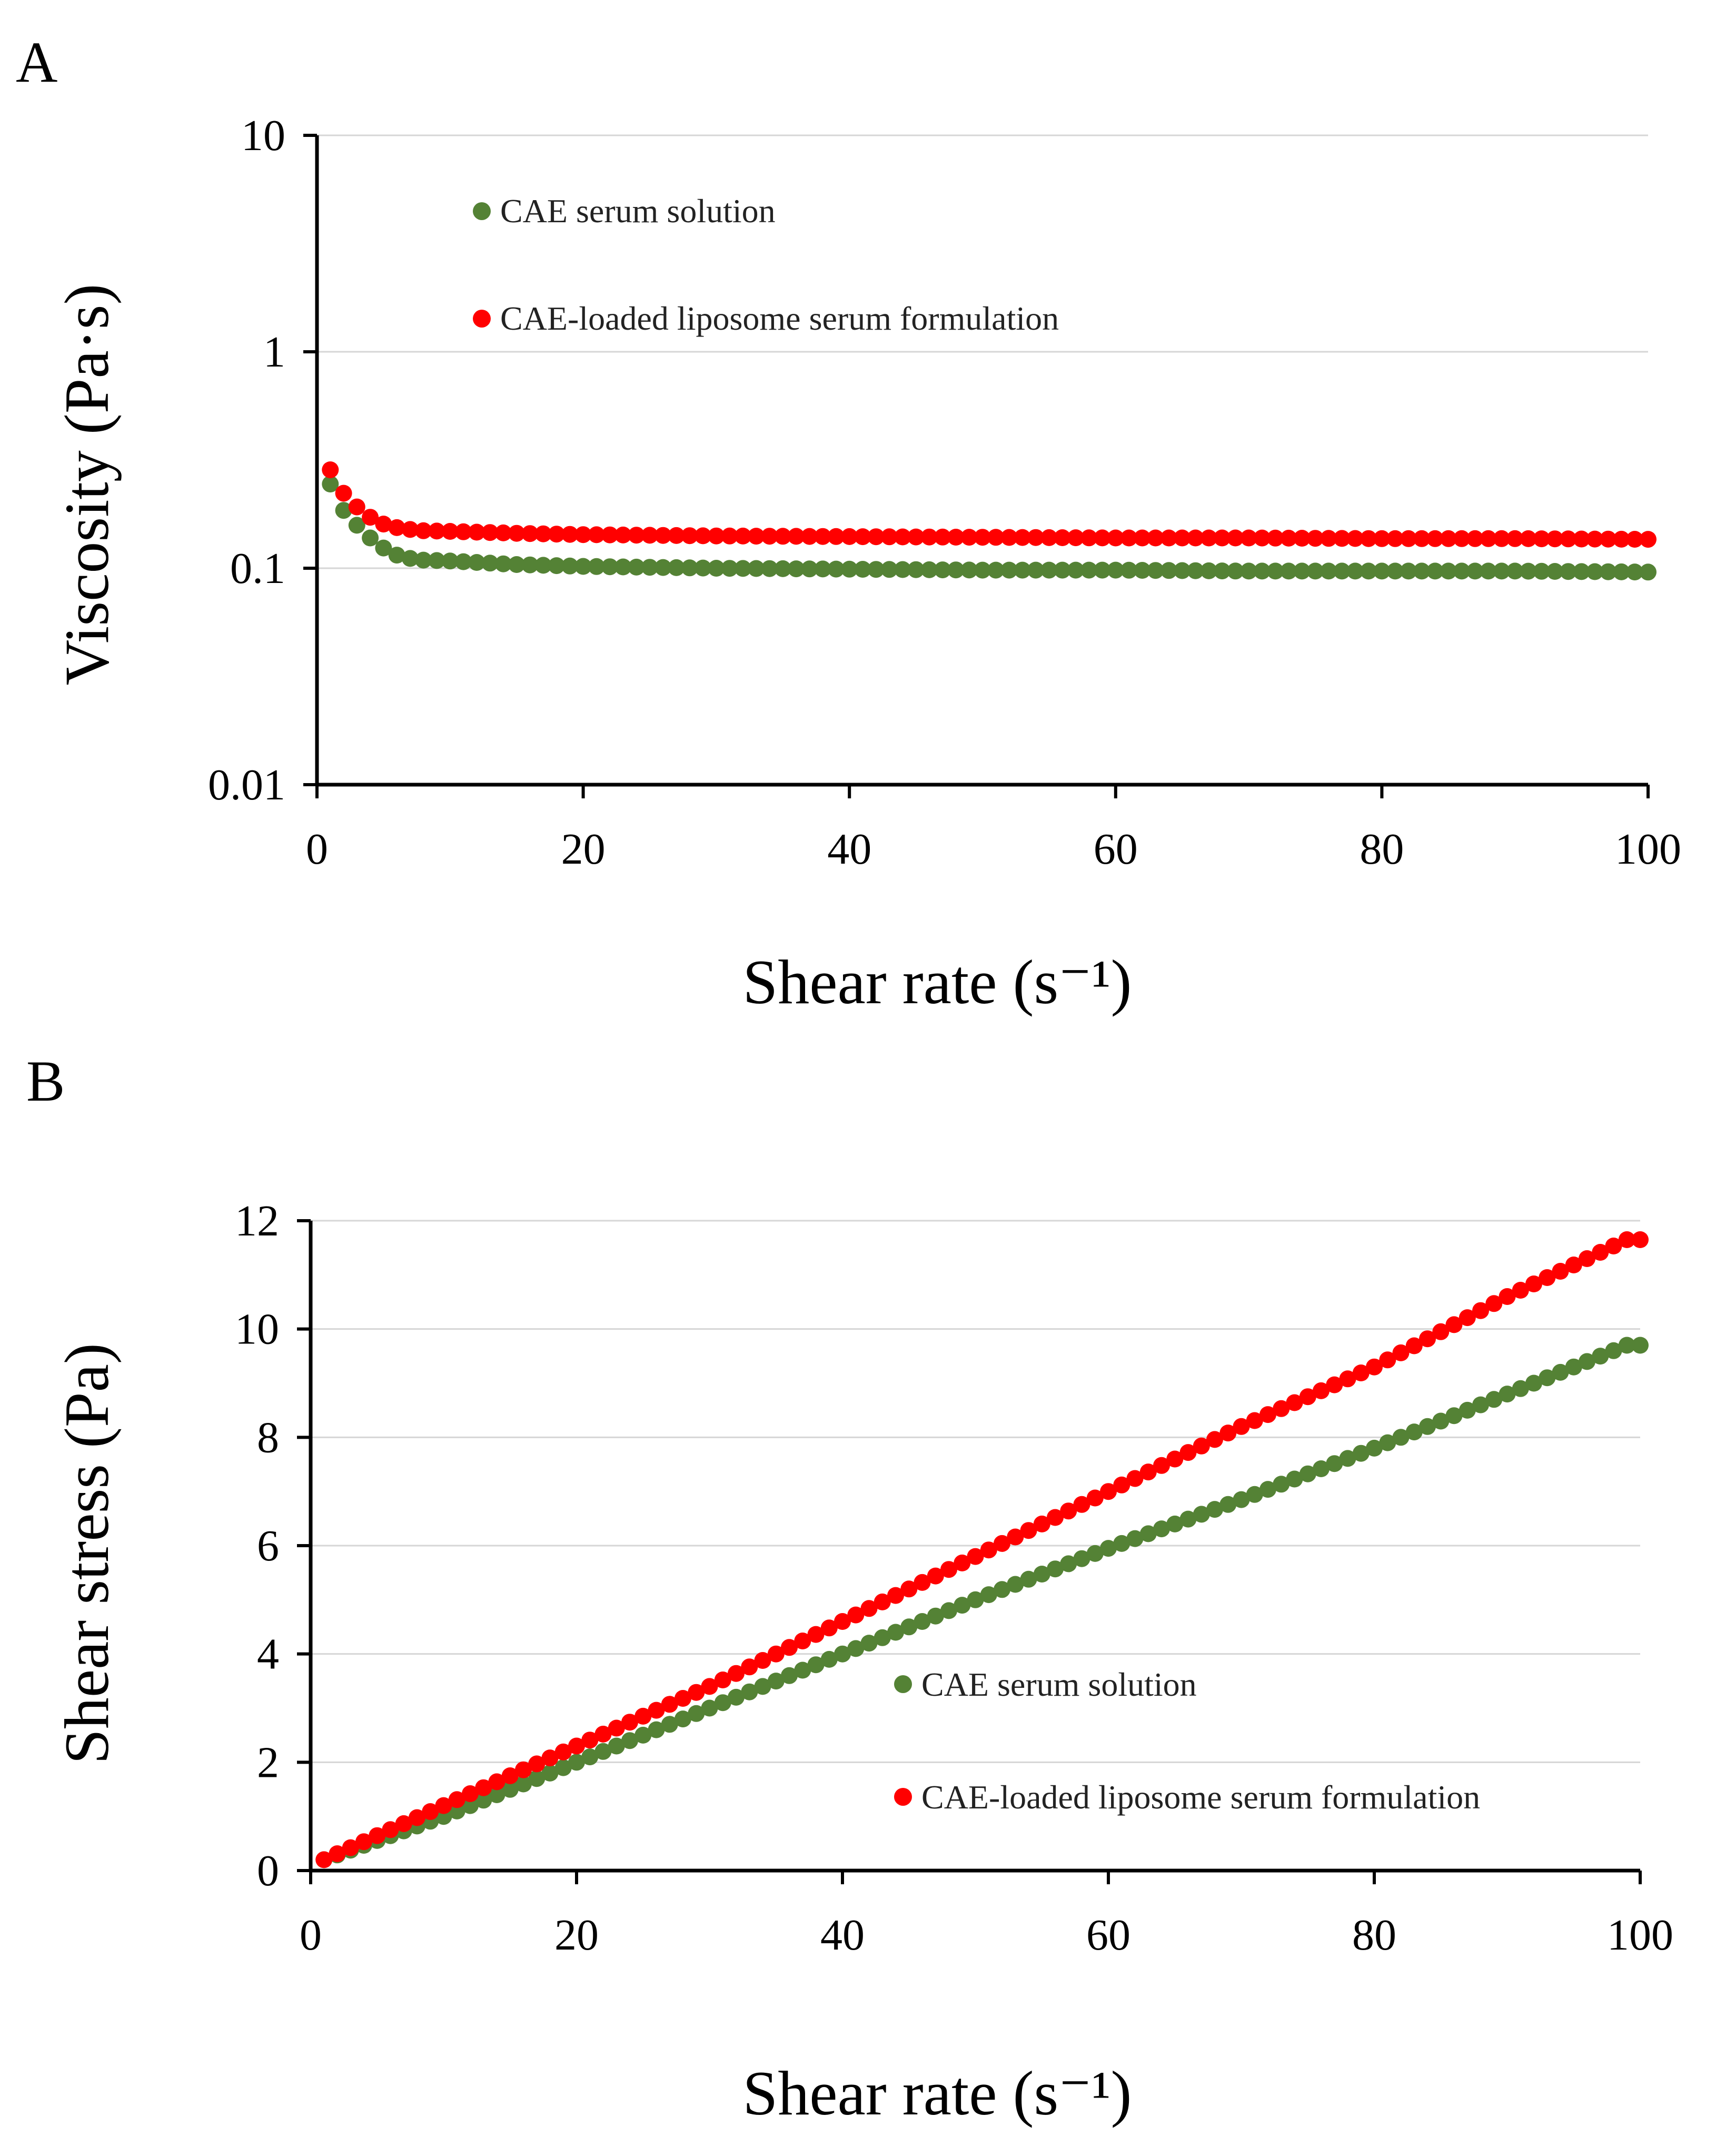 This screenshot has height=2156, width=1716. Describe the element at coordinates (268, 1654) in the screenshot. I see `panel-b-y-tick-label: 4` at that location.